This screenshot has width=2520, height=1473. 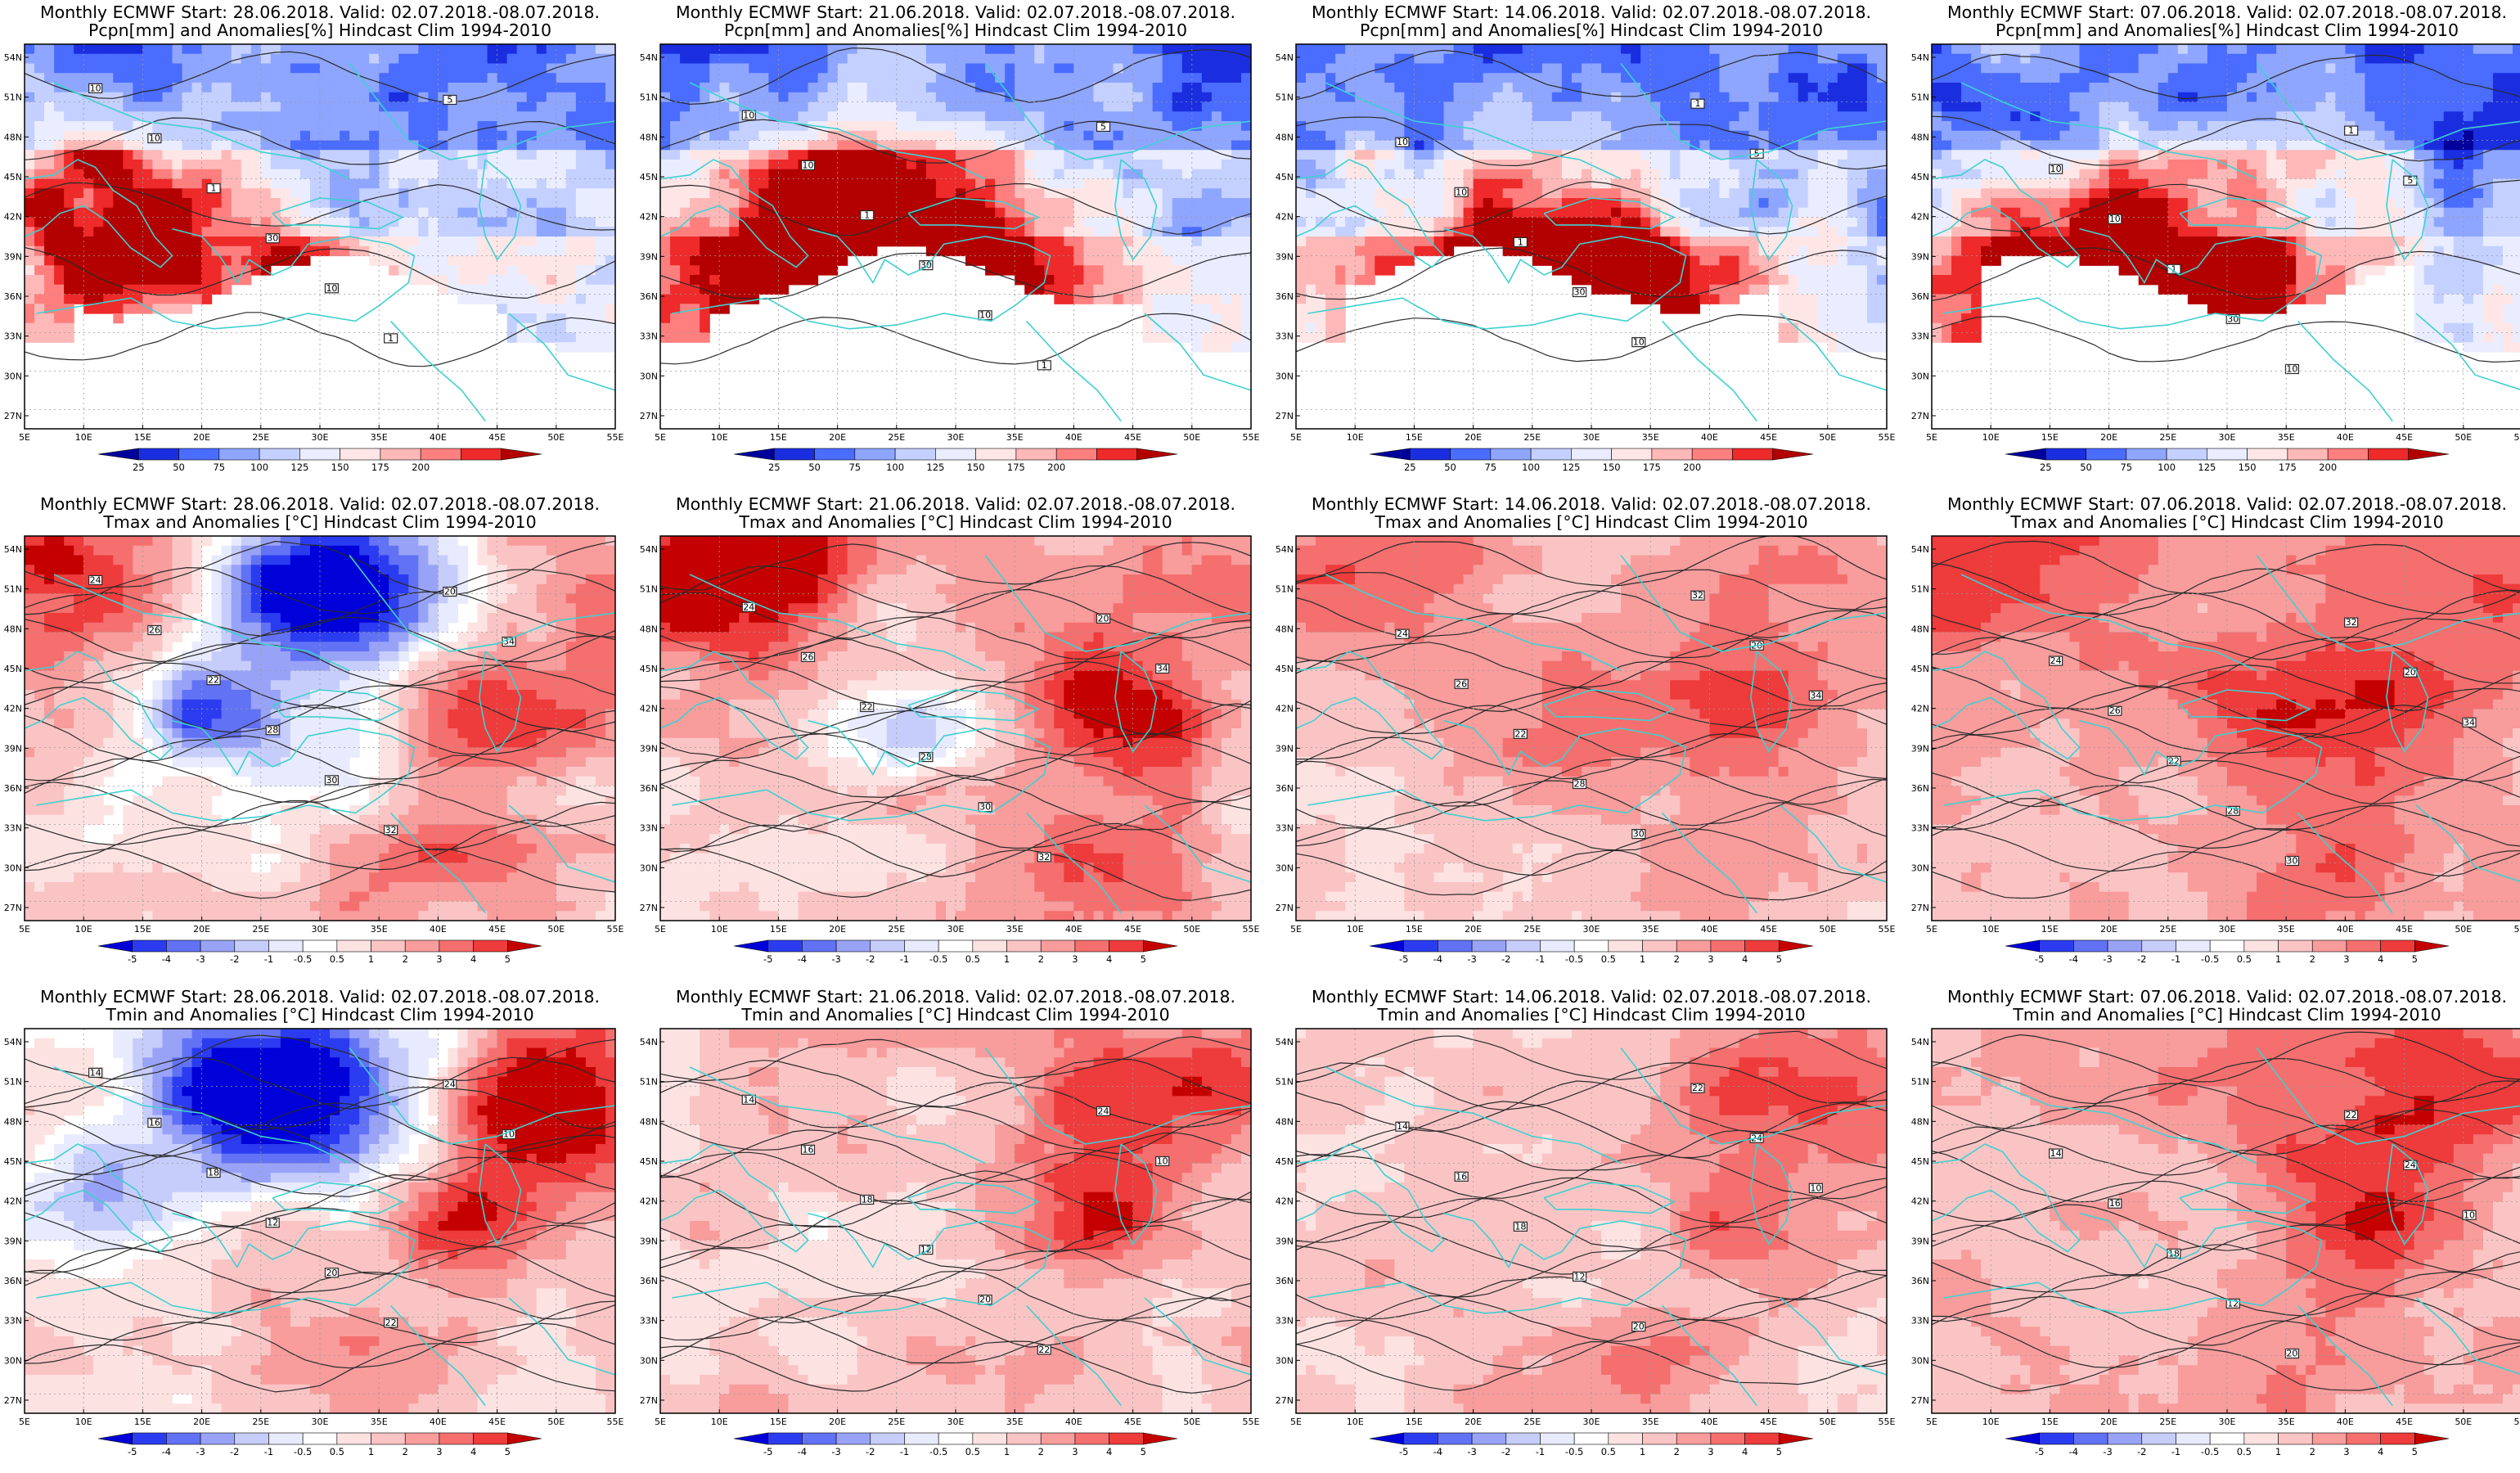 I want to click on colorbar-label: 0.5, so click(x=2244, y=959).